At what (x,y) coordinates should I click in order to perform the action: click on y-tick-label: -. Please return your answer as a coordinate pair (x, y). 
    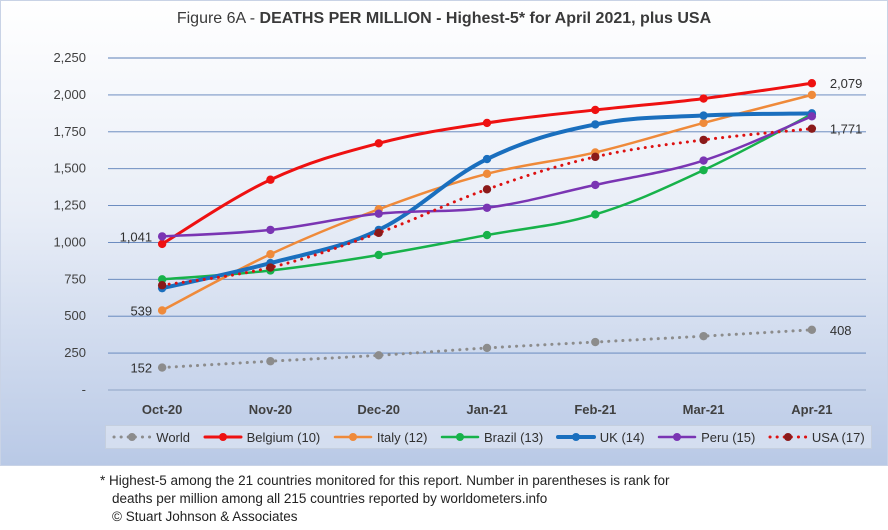
    Looking at the image, I should click on (84, 389).